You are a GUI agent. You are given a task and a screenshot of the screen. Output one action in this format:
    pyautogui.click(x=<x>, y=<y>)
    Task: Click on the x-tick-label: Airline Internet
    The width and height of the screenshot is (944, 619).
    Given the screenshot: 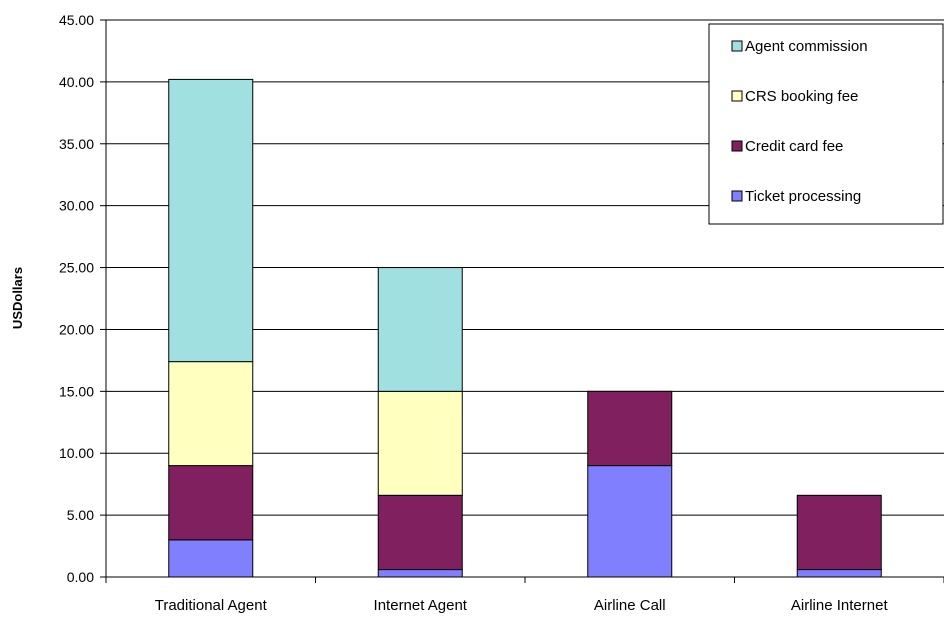 What is the action you would take?
    pyautogui.click(x=840, y=605)
    